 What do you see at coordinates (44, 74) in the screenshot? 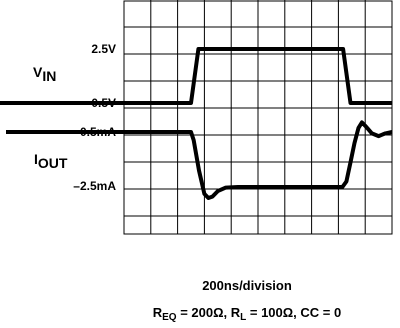
I see `vin-channel-label: VIN` at bounding box center [44, 74].